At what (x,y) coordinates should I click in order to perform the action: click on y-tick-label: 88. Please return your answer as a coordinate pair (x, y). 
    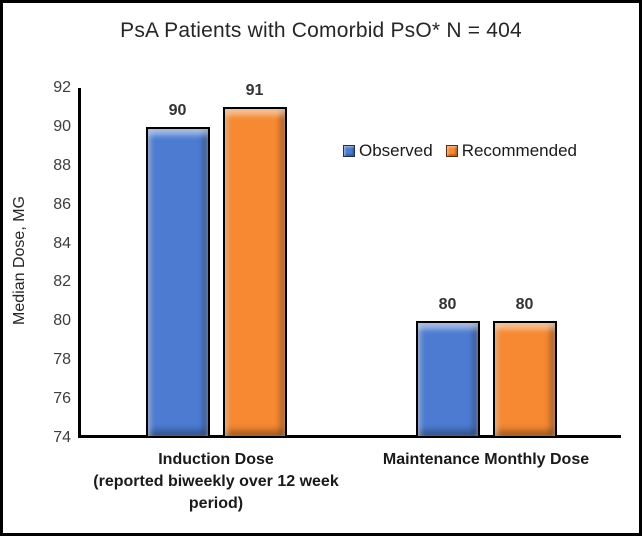
    Looking at the image, I should click on (62, 165).